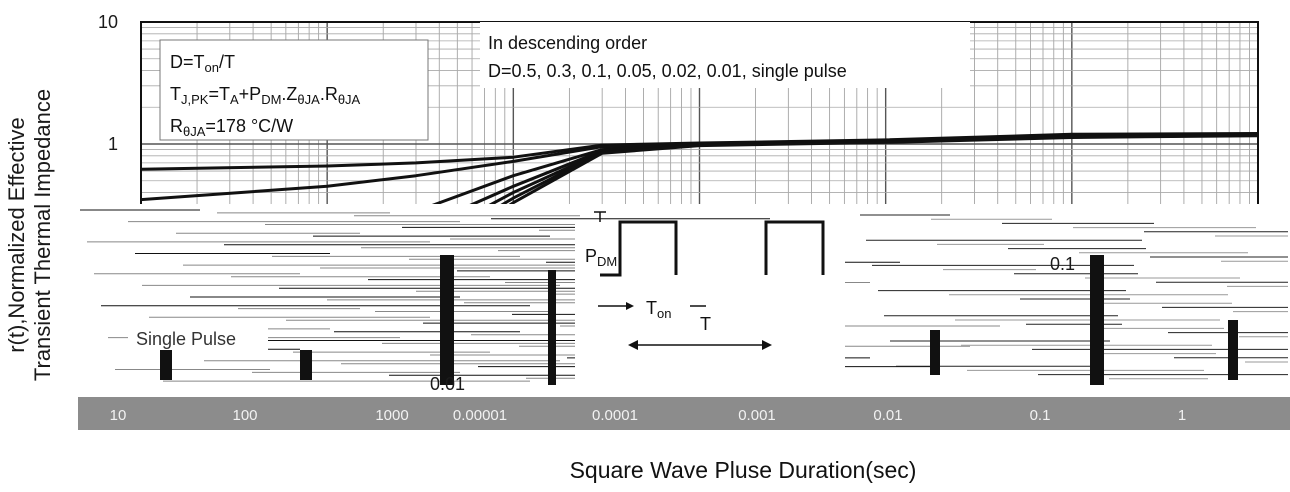  I want to click on x-tick-label: 1, so click(1182, 415).